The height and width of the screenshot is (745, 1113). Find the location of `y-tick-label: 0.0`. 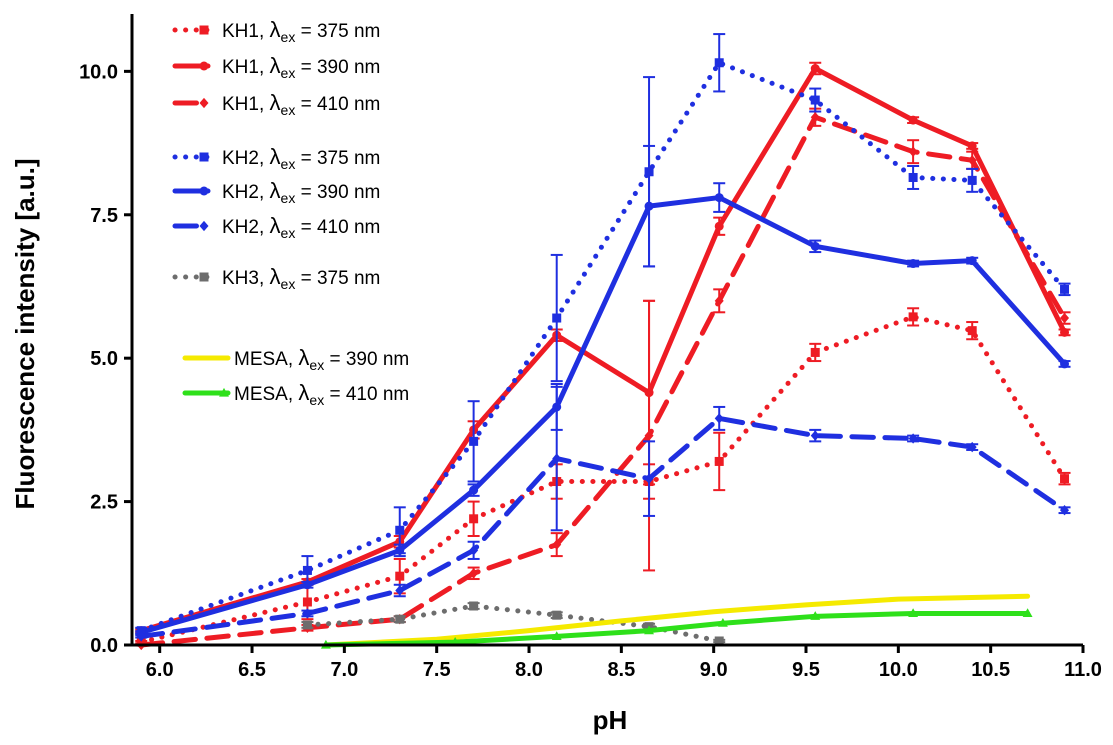

y-tick-label: 0.0 is located at coordinates (104, 646).